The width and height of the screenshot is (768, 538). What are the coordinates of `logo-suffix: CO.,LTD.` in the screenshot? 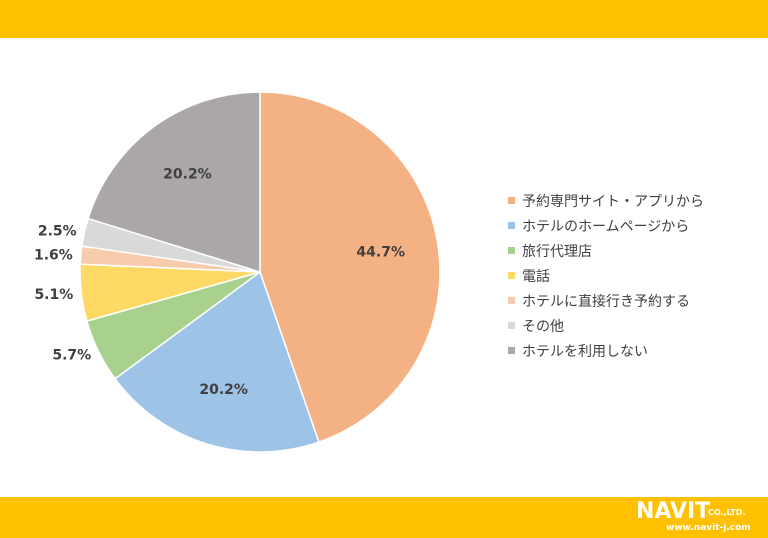 It's located at (727, 512).